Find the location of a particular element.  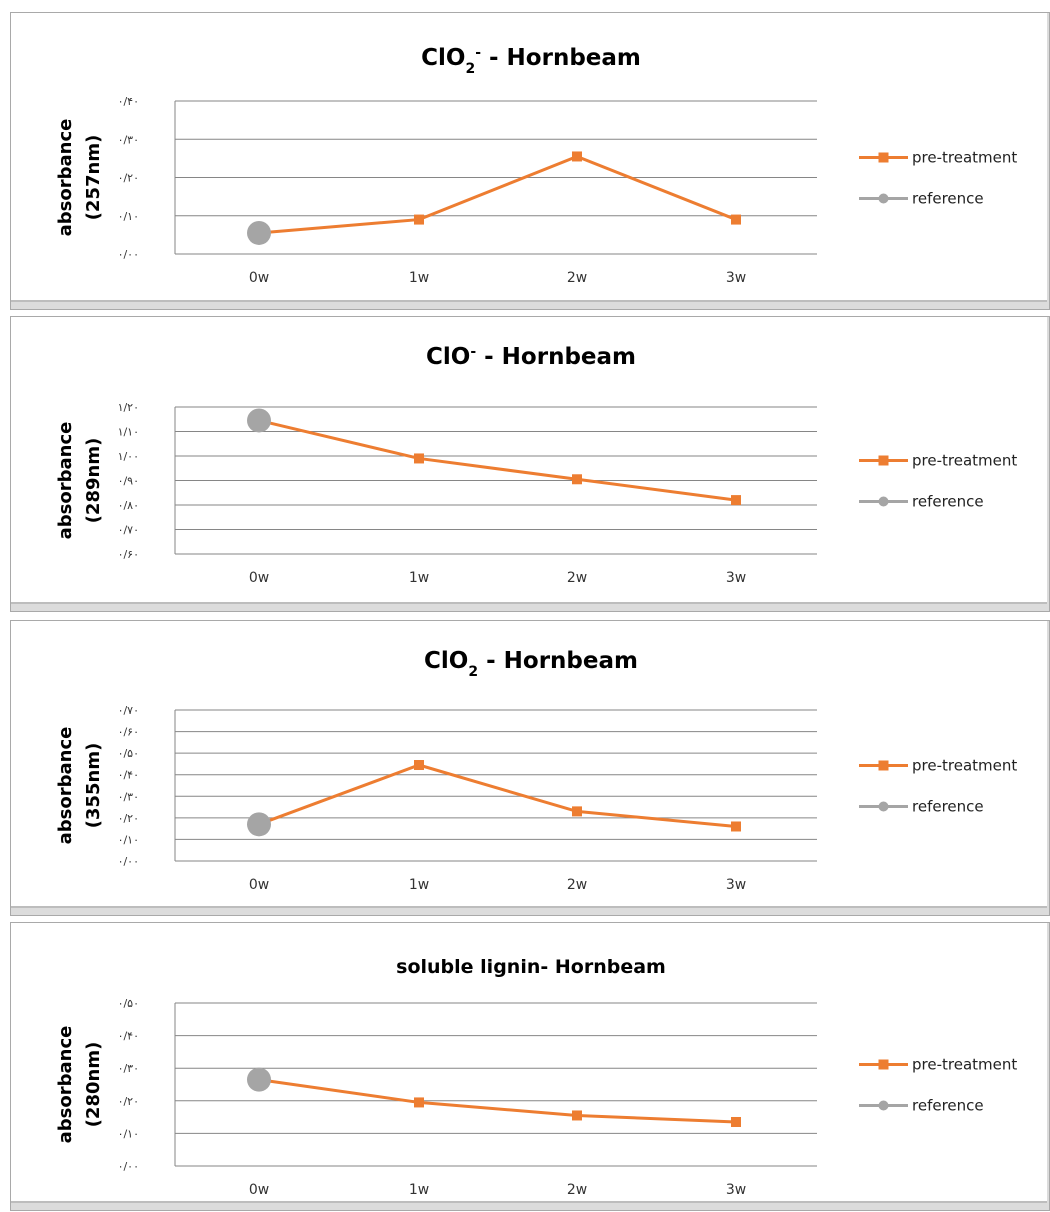

y-axis-label: absorbance (355nm) is located at coordinates (79, 786).